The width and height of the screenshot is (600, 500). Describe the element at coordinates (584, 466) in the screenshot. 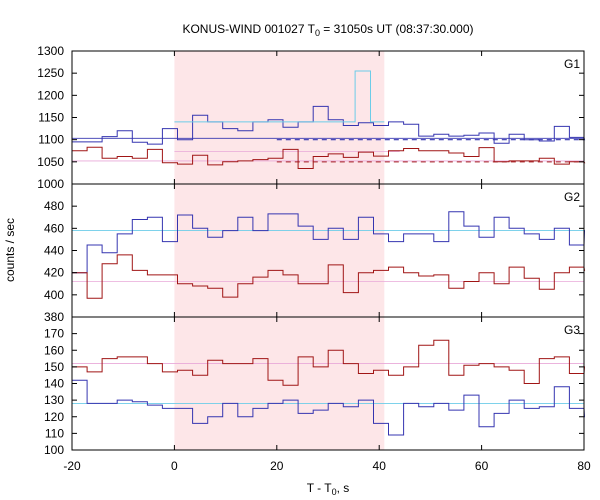

I see `x-tick-label: 80` at that location.